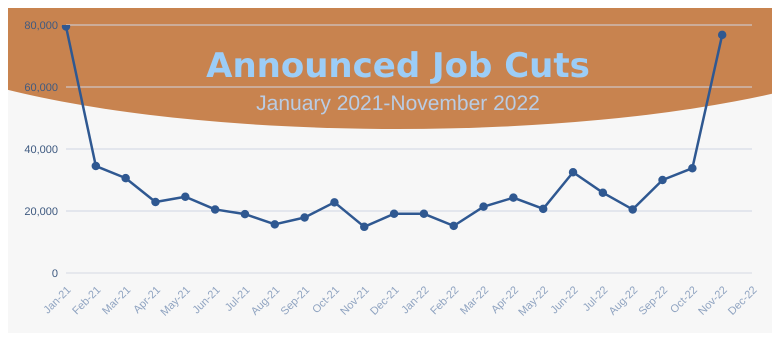 The image size is (780, 341). Describe the element at coordinates (41, 212) in the screenshot. I see `y-tick-label: 20,000` at that location.